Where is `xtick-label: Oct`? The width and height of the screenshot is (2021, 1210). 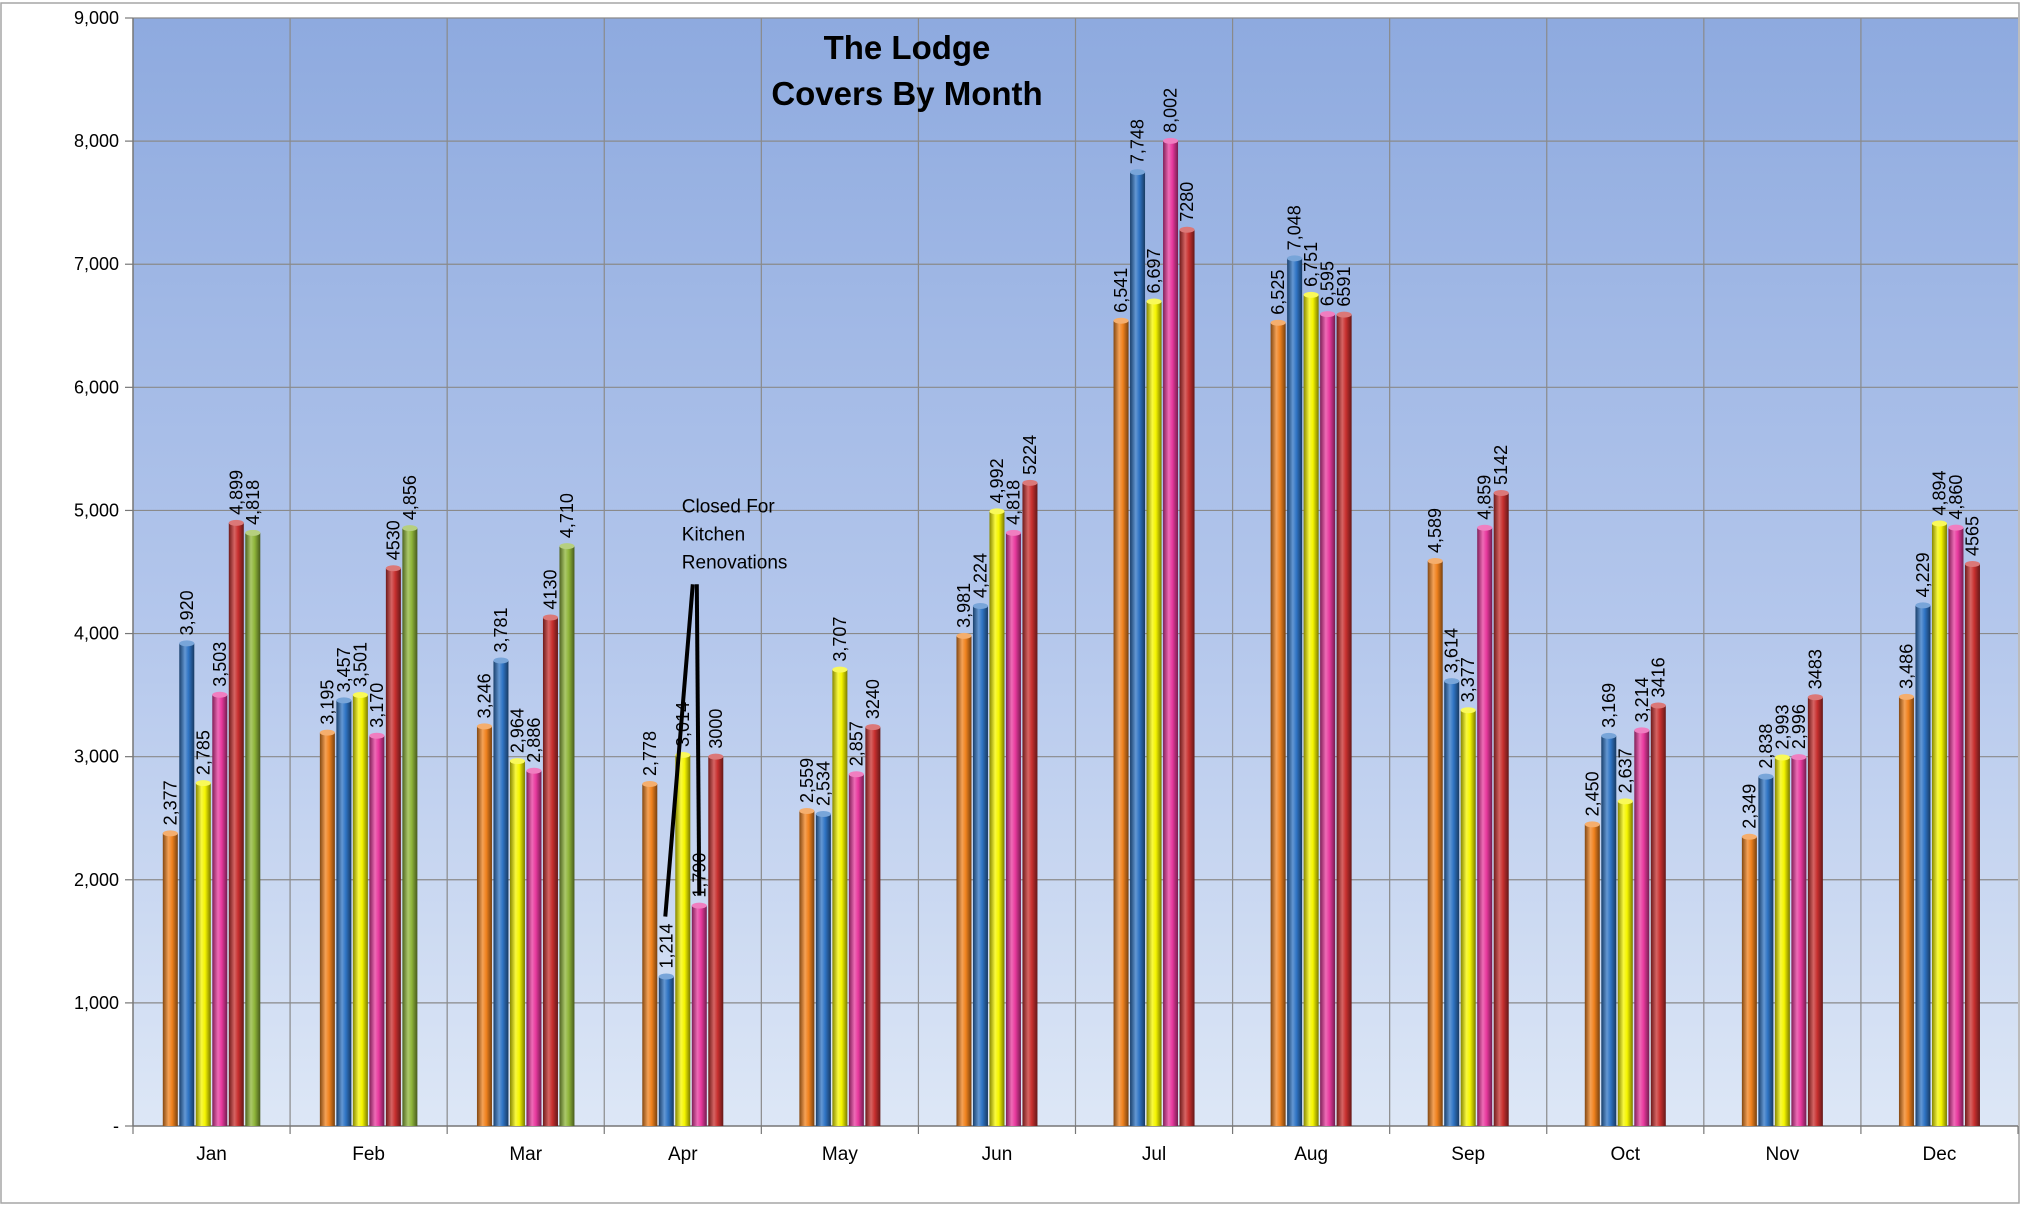
xtick-label: Oct is located at coordinates (1626, 1154).